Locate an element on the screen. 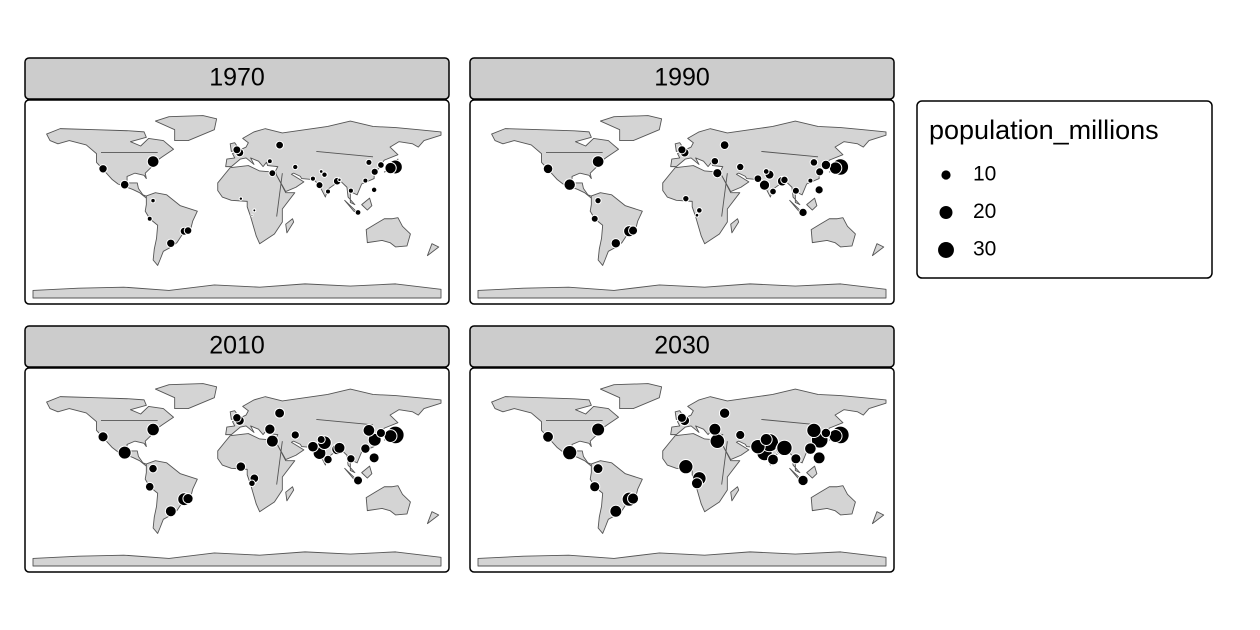 This screenshot has width=1260, height=630. facet: 2030 is located at coordinates (682, 449).